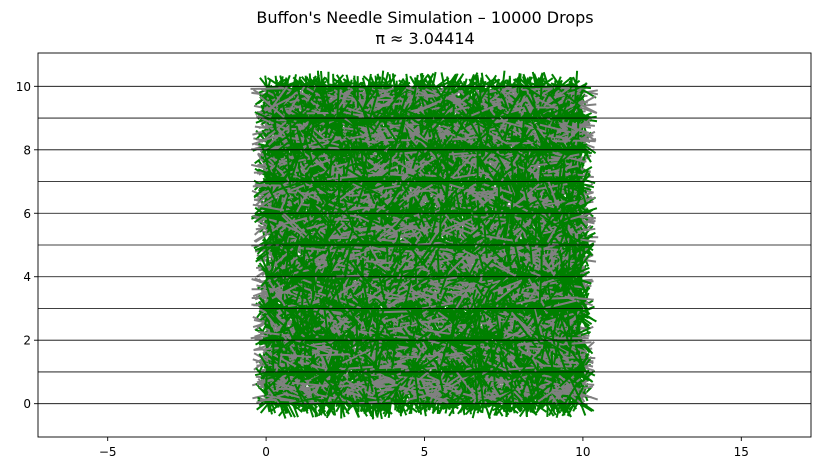 This screenshot has width=822, height=476. What do you see at coordinates (27, 277) in the screenshot?
I see `y-tick-label: 4` at bounding box center [27, 277].